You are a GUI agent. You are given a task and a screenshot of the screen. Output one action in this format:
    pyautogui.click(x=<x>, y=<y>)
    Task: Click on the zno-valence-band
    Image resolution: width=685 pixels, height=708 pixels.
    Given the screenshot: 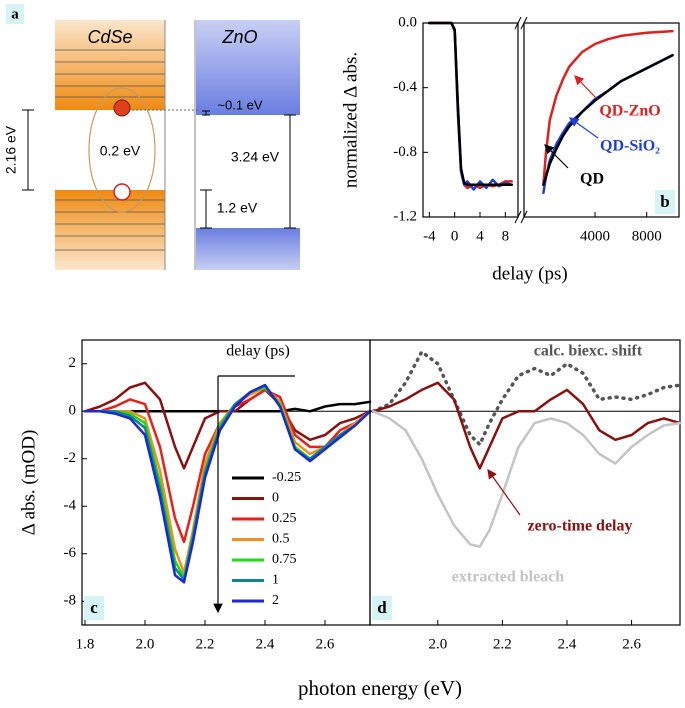 What is the action you would take?
    pyautogui.click(x=248, y=249)
    